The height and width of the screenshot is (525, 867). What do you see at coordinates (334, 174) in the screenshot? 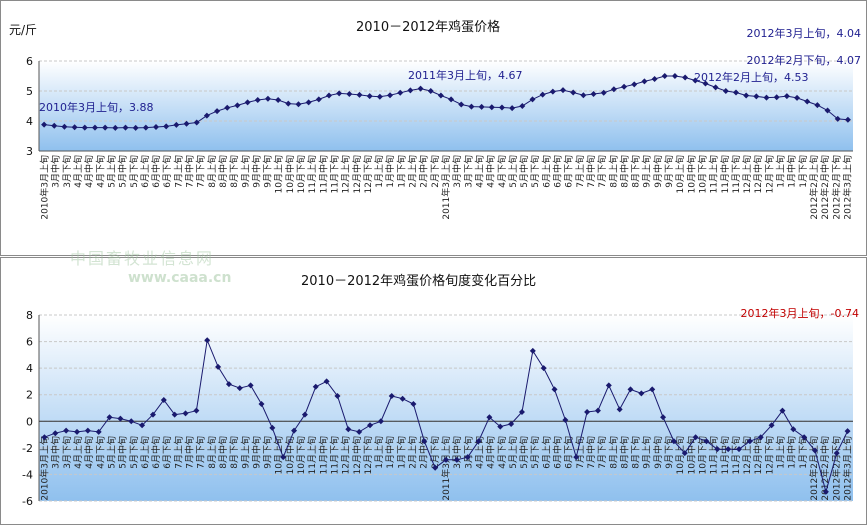
I see `x-tick-label: 11月下旬` at bounding box center [334, 174].